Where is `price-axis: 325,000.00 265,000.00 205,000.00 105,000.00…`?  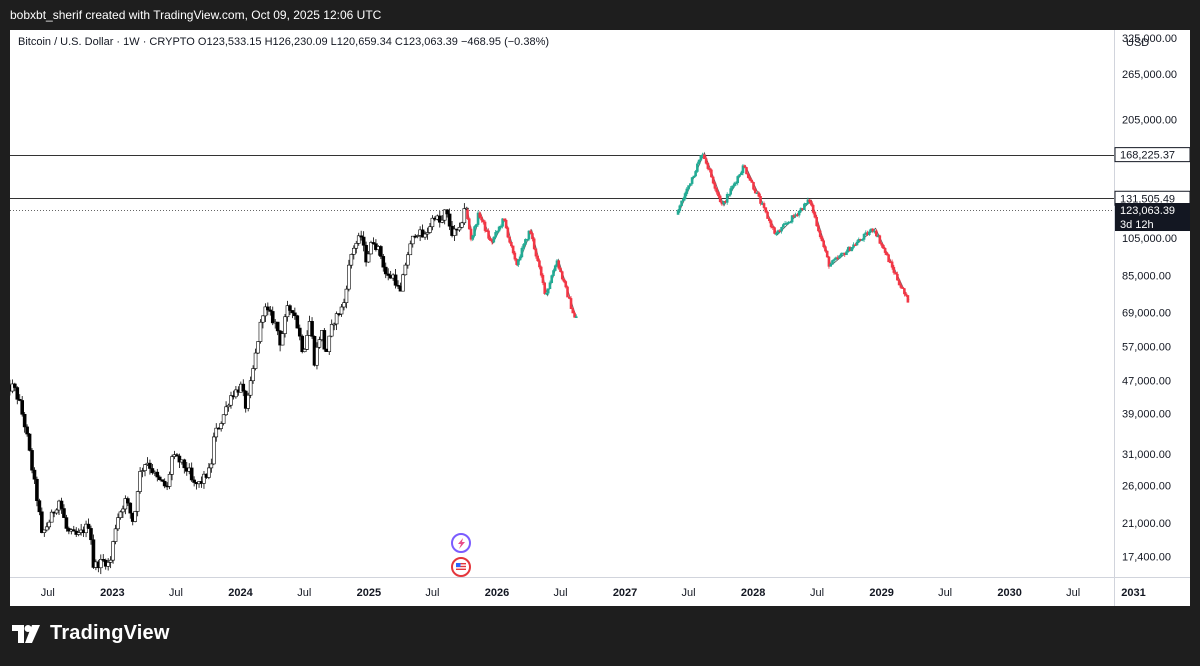 price-axis: 325,000.00 265,000.00 205,000.00 105,000.00… is located at coordinates (1149, 298).